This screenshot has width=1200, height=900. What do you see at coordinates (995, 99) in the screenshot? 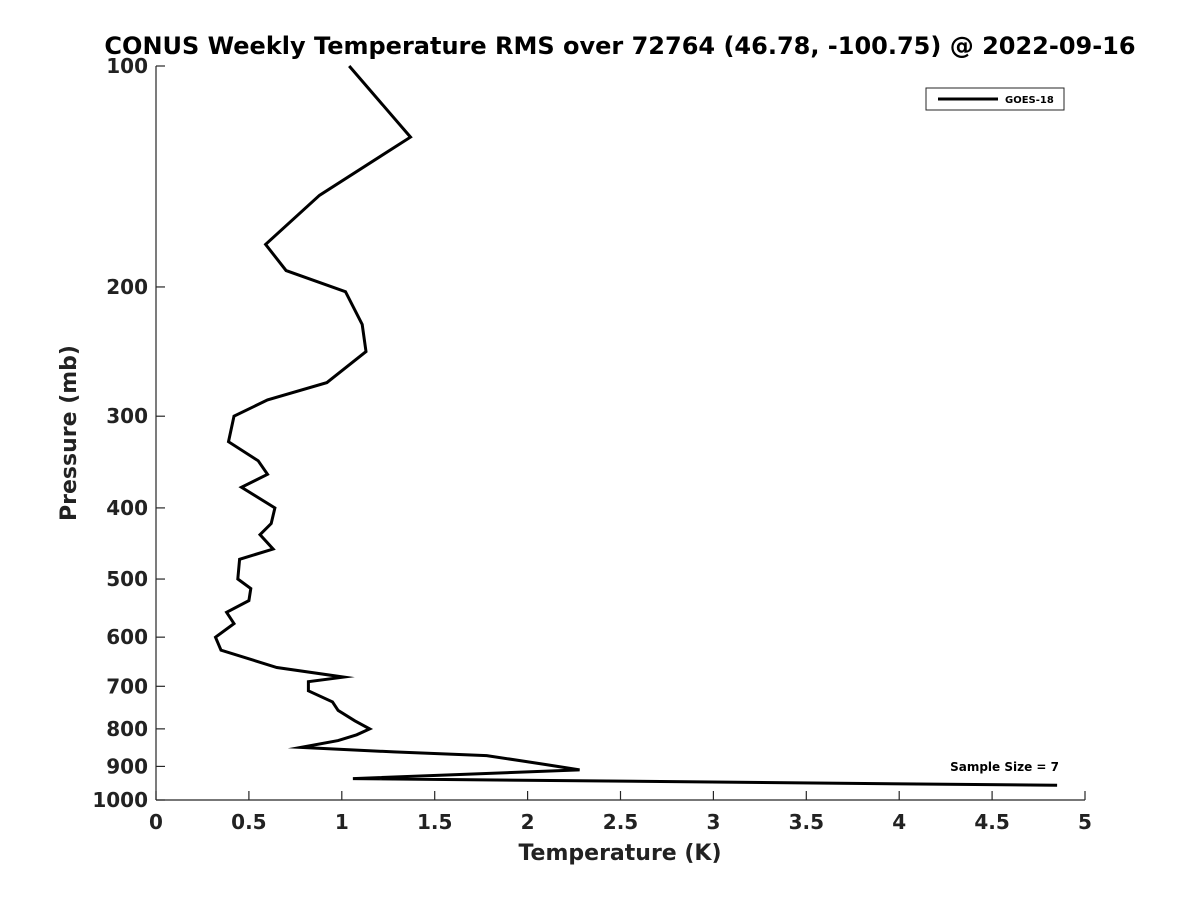
I see `legend: GOES-18` at bounding box center [995, 99].